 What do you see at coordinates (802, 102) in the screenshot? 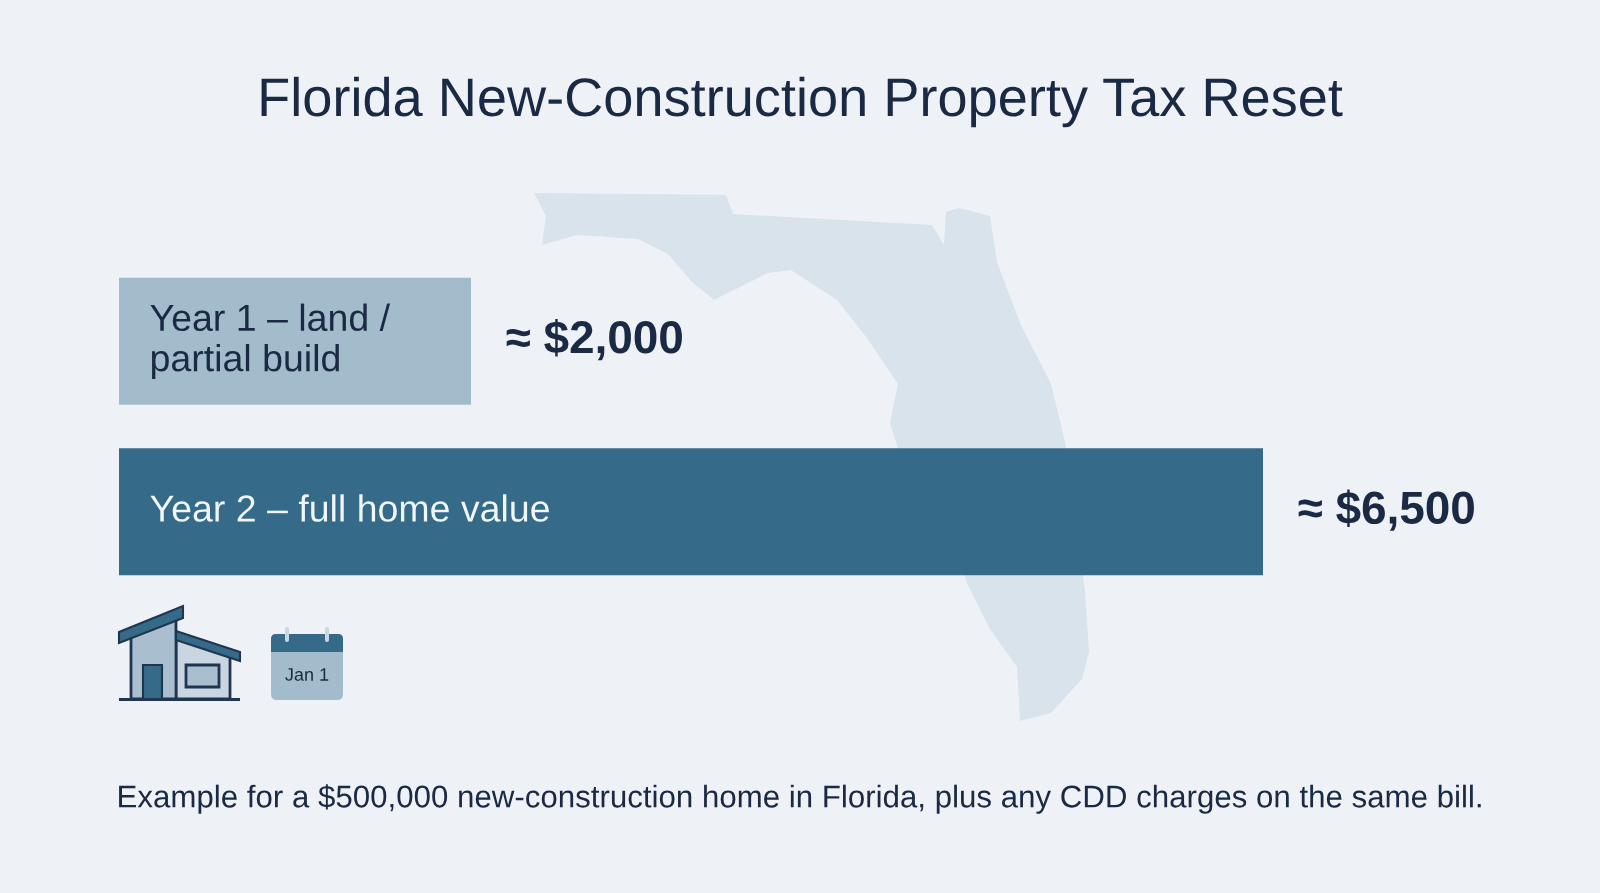
I see `chart-title: Florida New-Construction Property Tax Reset` at bounding box center [802, 102].